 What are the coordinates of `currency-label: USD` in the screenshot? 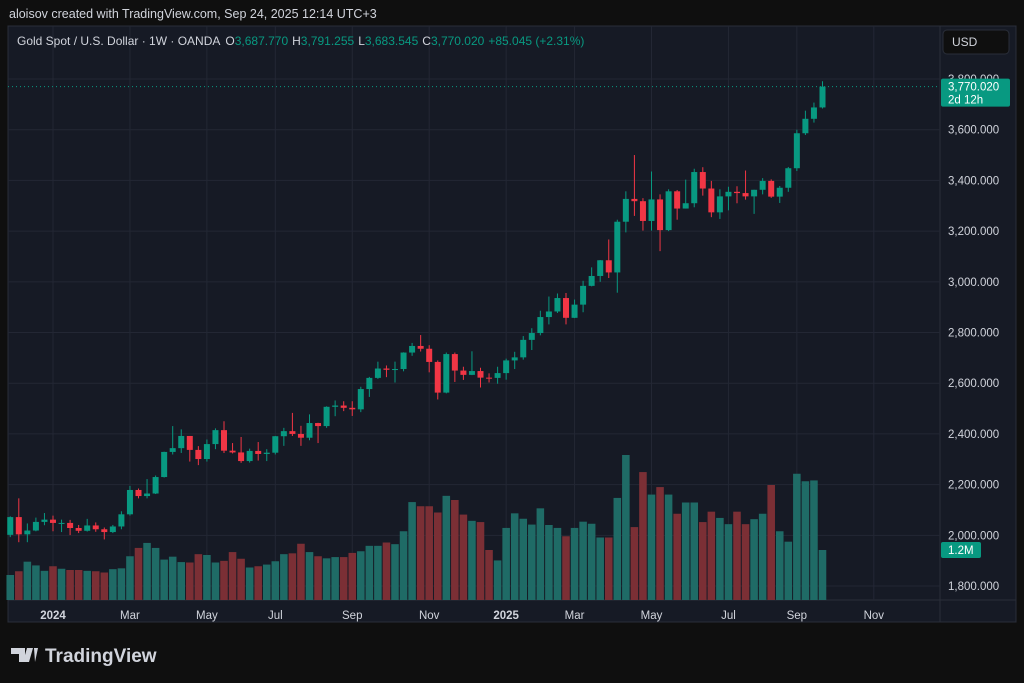 It's located at (965, 42).